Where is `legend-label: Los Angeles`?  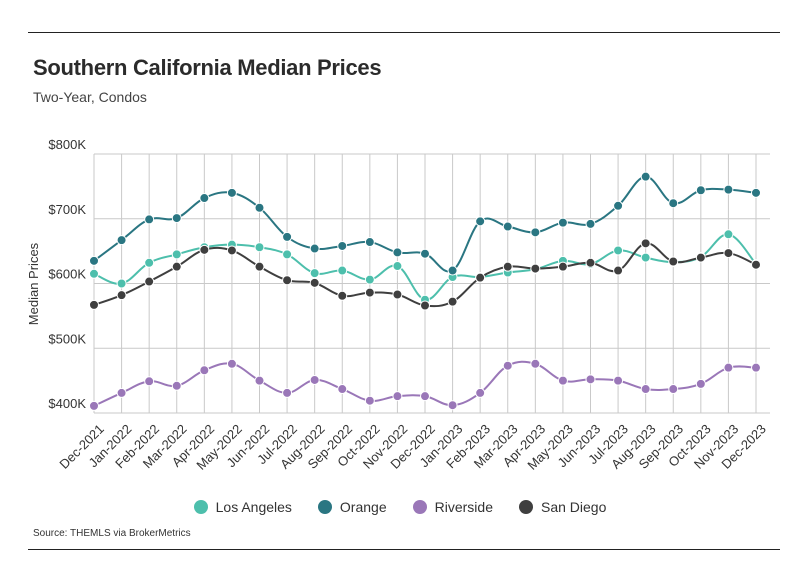 legend-label: Los Angeles is located at coordinates (253, 507).